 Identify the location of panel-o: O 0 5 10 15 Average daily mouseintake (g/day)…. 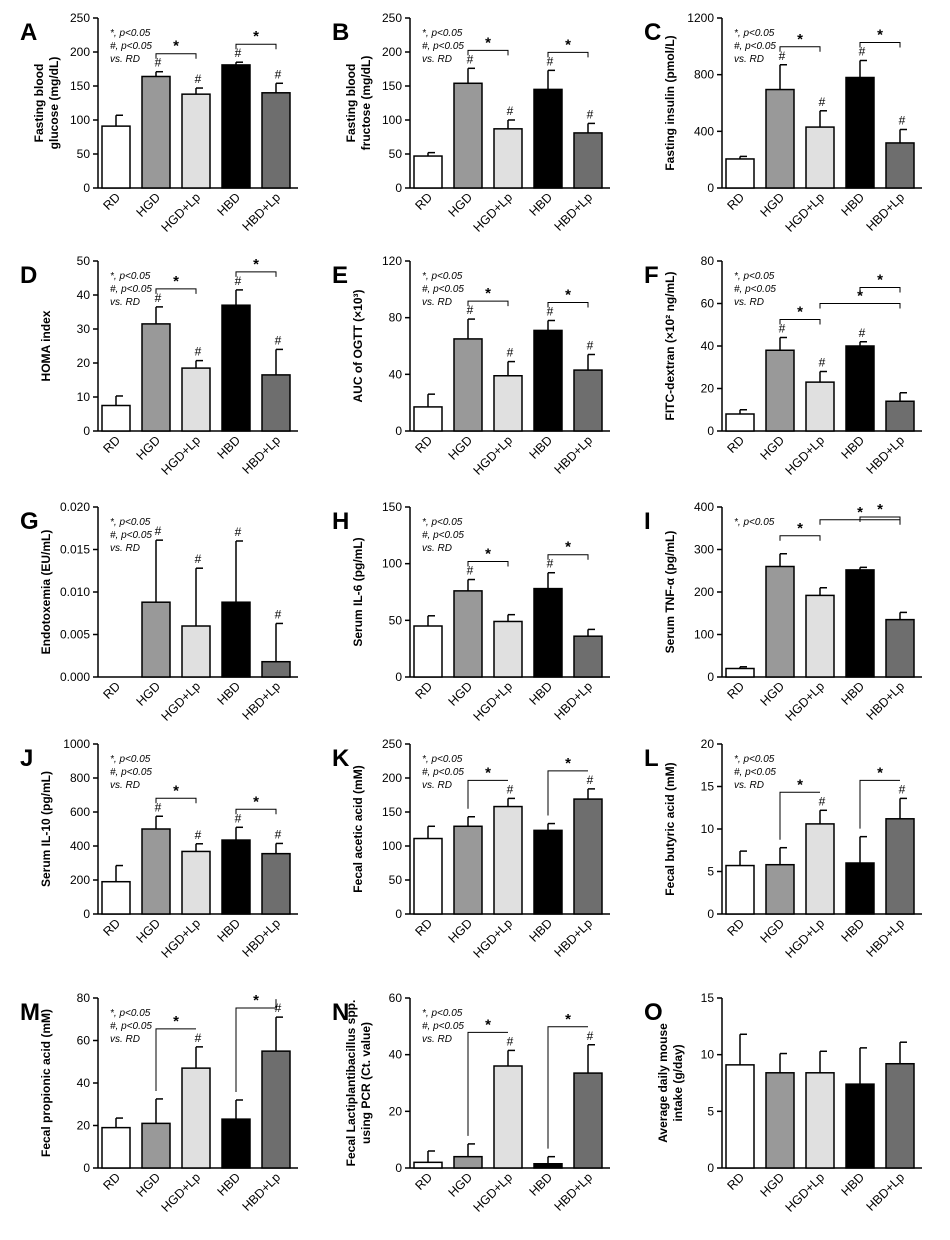
(783, 1103).